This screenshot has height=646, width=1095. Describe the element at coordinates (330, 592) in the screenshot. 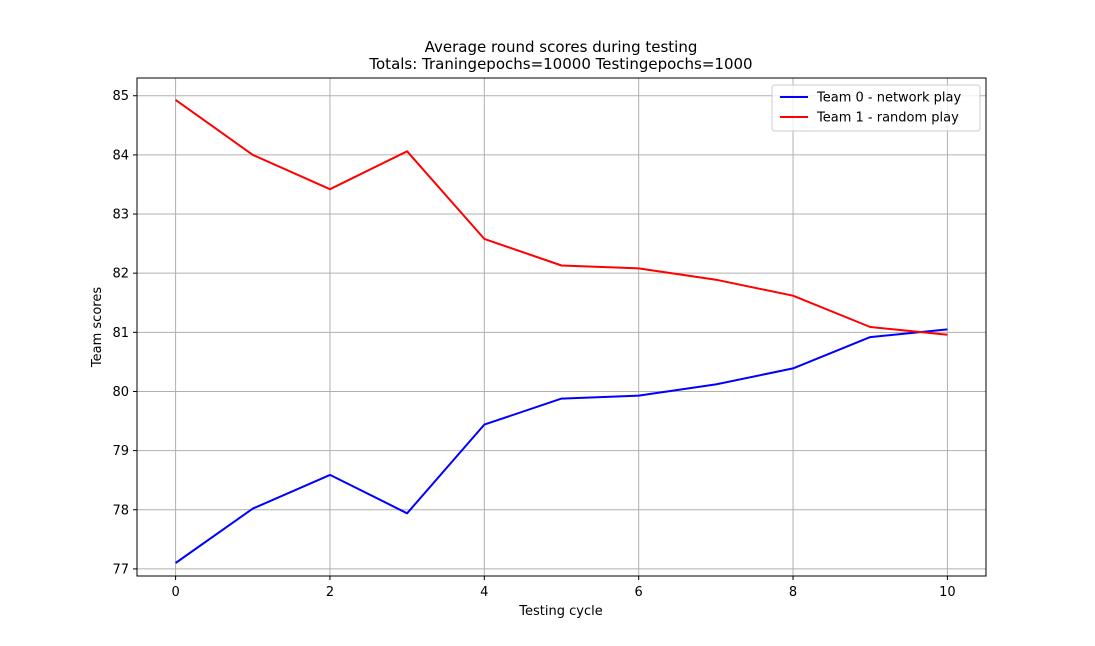

I see `x-tick-label: 2` at that location.